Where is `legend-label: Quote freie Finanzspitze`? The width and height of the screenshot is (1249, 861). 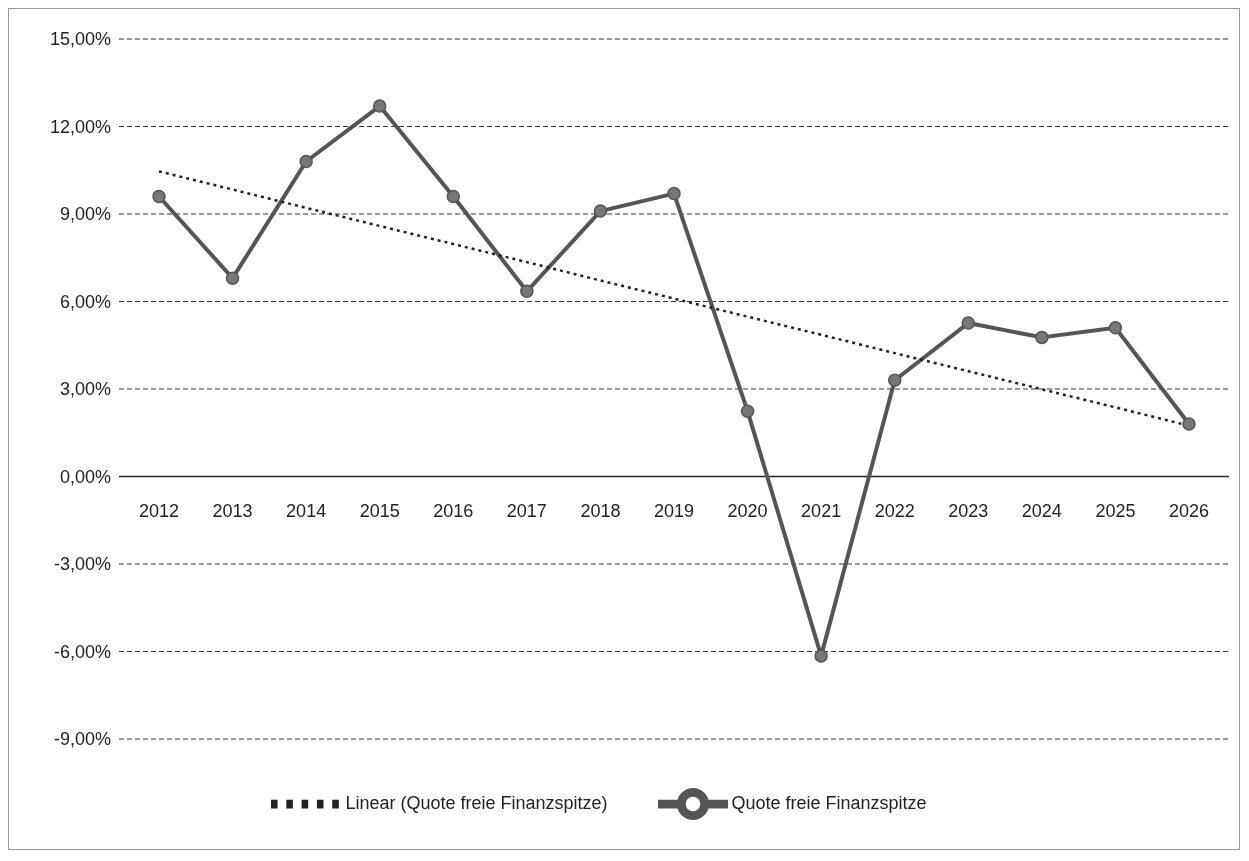
legend-label: Quote freie Finanzspitze is located at coordinates (829, 802).